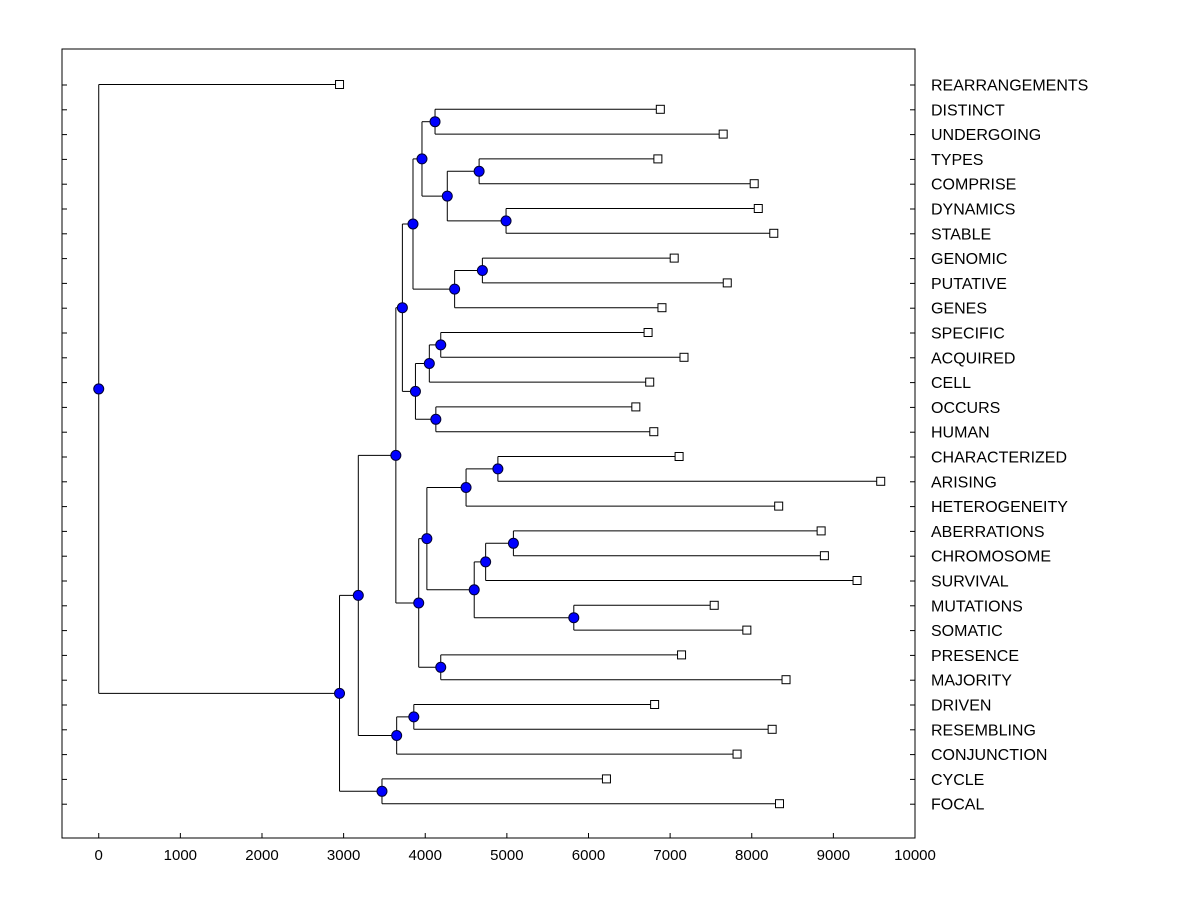 This screenshot has height=900, width=1200. What do you see at coordinates (977, 606) in the screenshot?
I see `leaf-label-mutations: MUTATIONS` at bounding box center [977, 606].